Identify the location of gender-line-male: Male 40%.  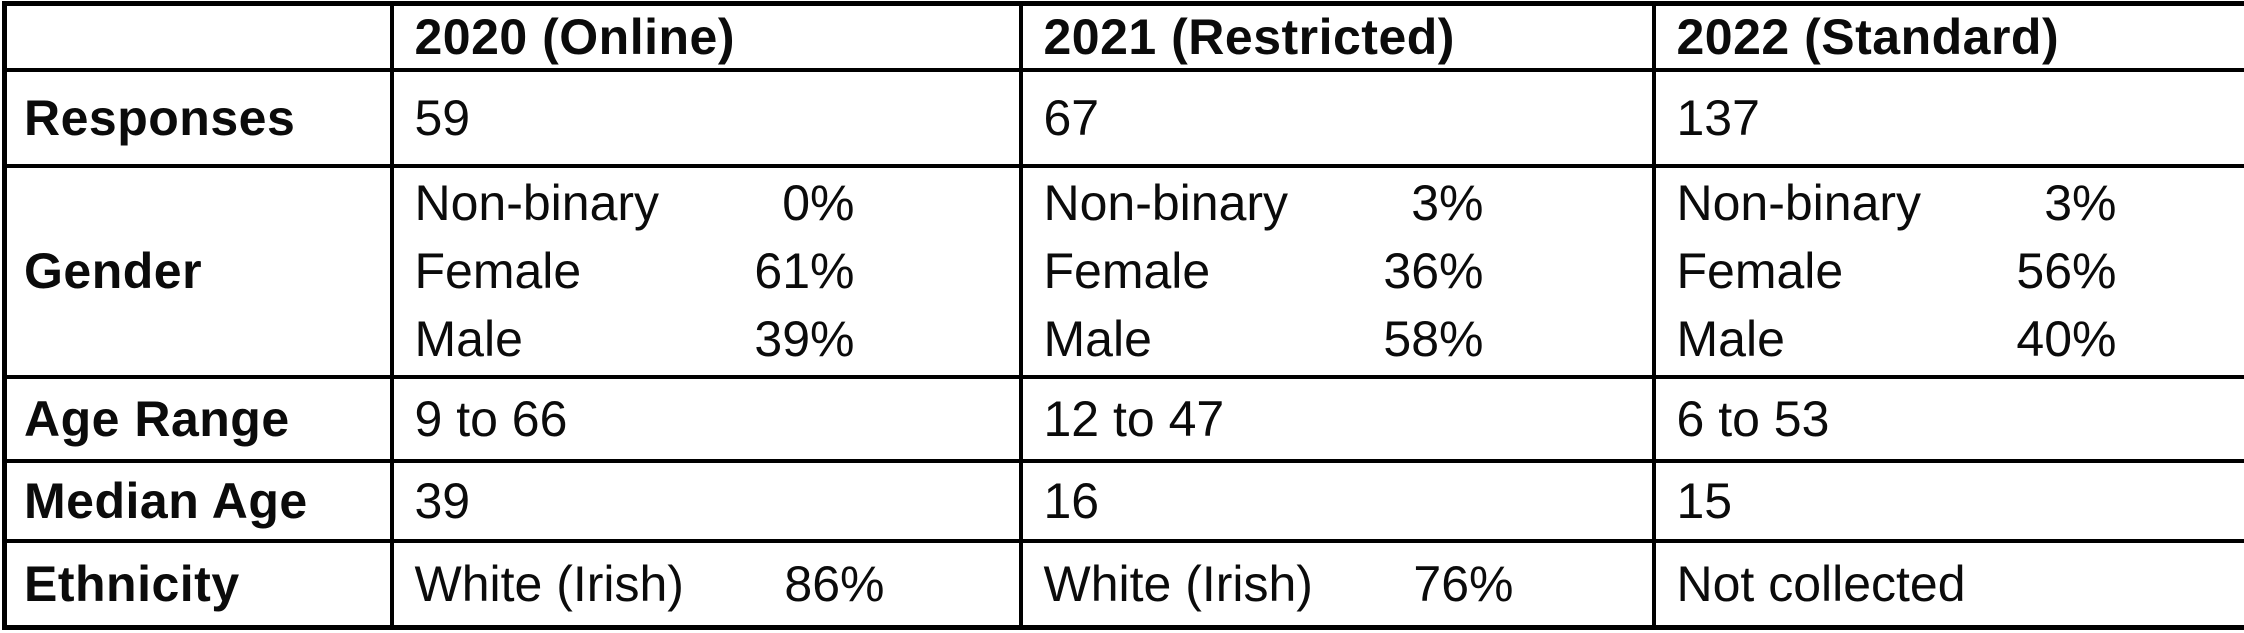
(1896, 338).